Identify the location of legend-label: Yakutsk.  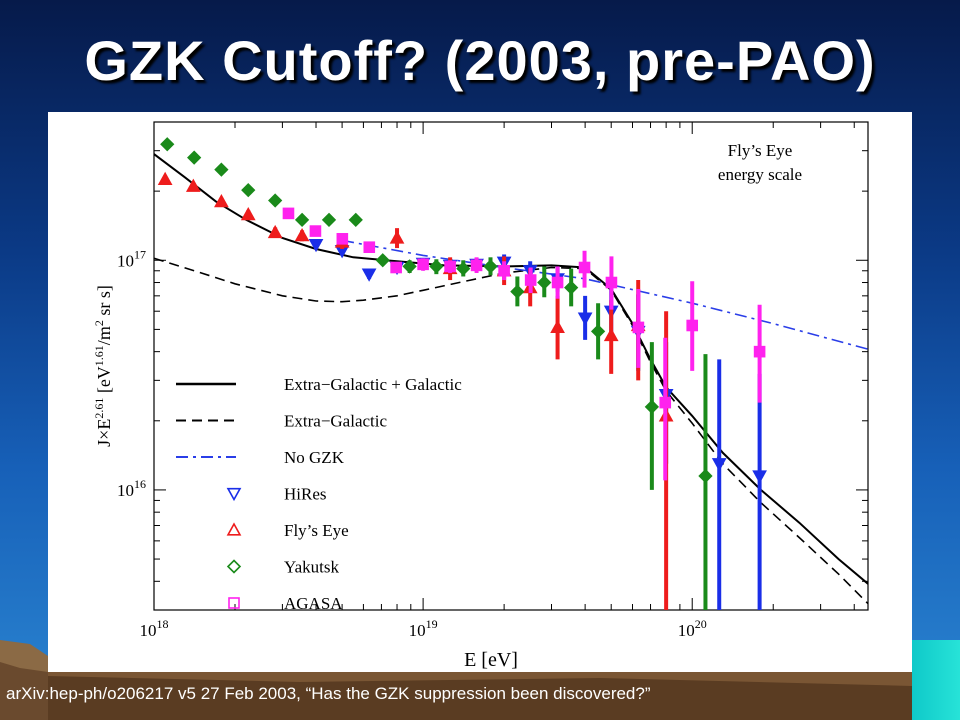
(311, 567).